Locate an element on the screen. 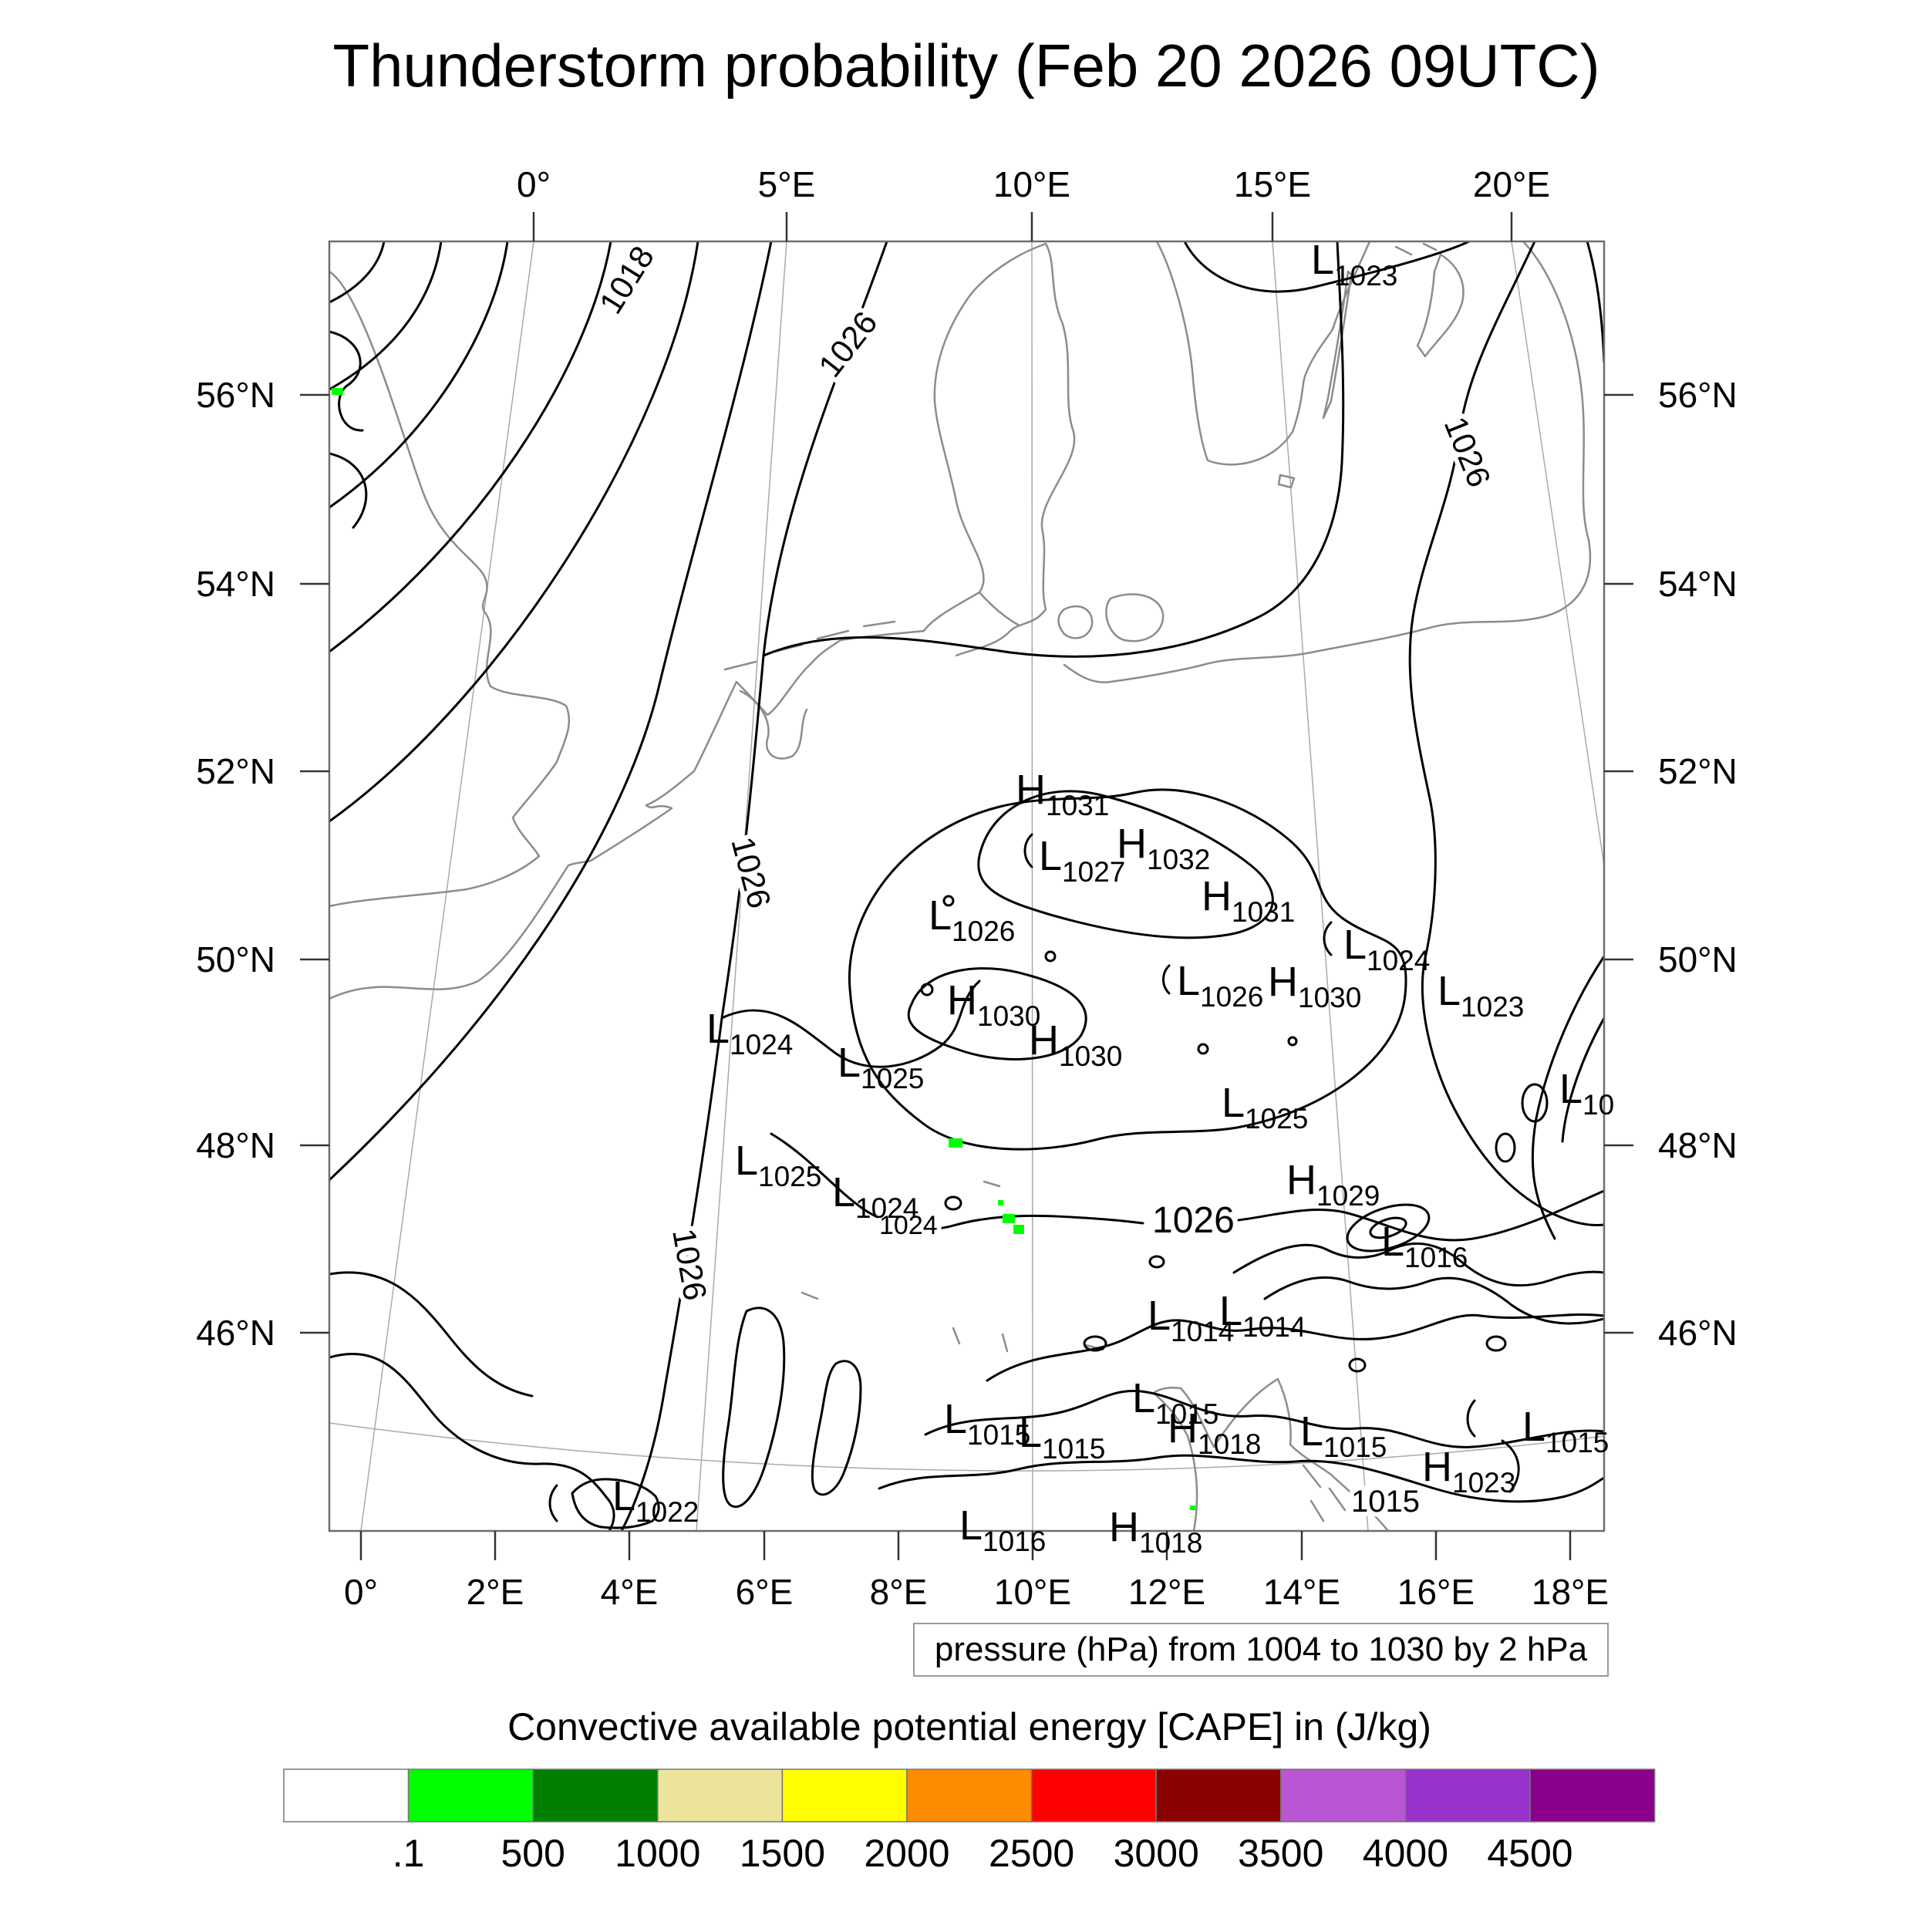 Image resolution: width=1928 pixels, height=1932 pixels. colorbar-tick-label: 2000 is located at coordinates (906, 1853).